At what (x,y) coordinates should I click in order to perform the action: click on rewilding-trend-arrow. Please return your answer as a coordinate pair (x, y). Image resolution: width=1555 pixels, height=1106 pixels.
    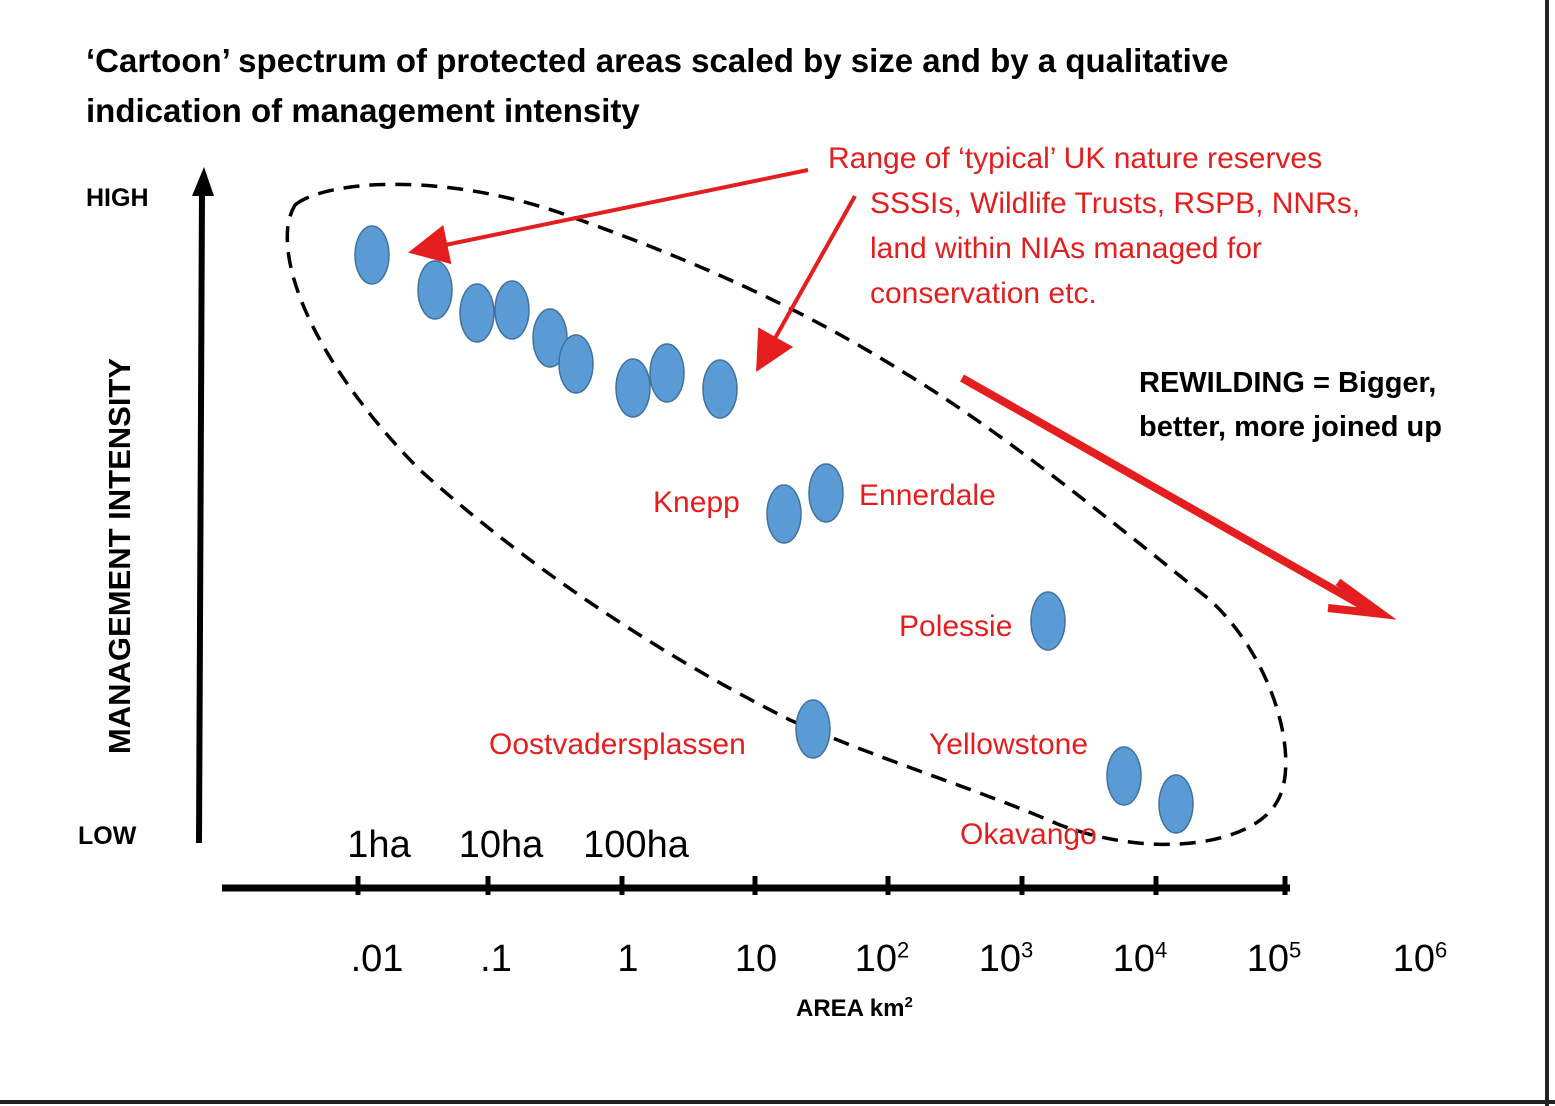
    Looking at the image, I should click on (1166, 494).